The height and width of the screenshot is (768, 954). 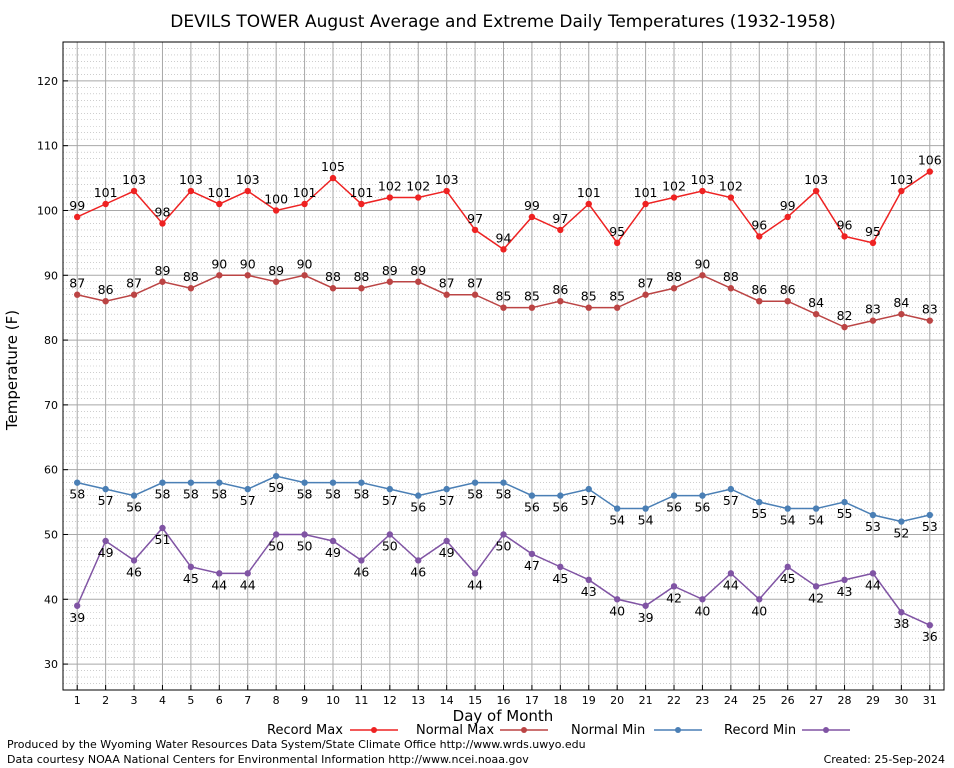 What do you see at coordinates (163, 211) in the screenshot?
I see `data-label: 98` at bounding box center [163, 211].